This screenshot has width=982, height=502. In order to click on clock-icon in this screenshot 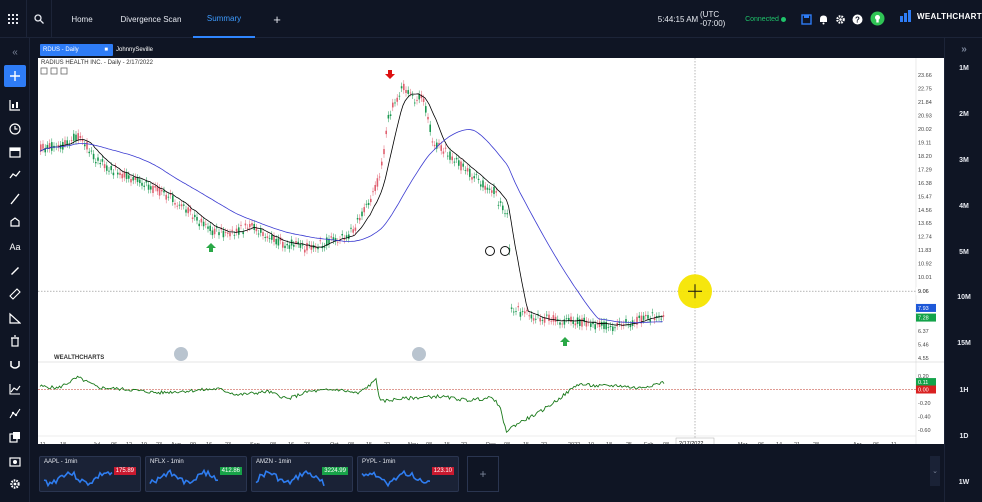, I will do `click(15, 129)`.